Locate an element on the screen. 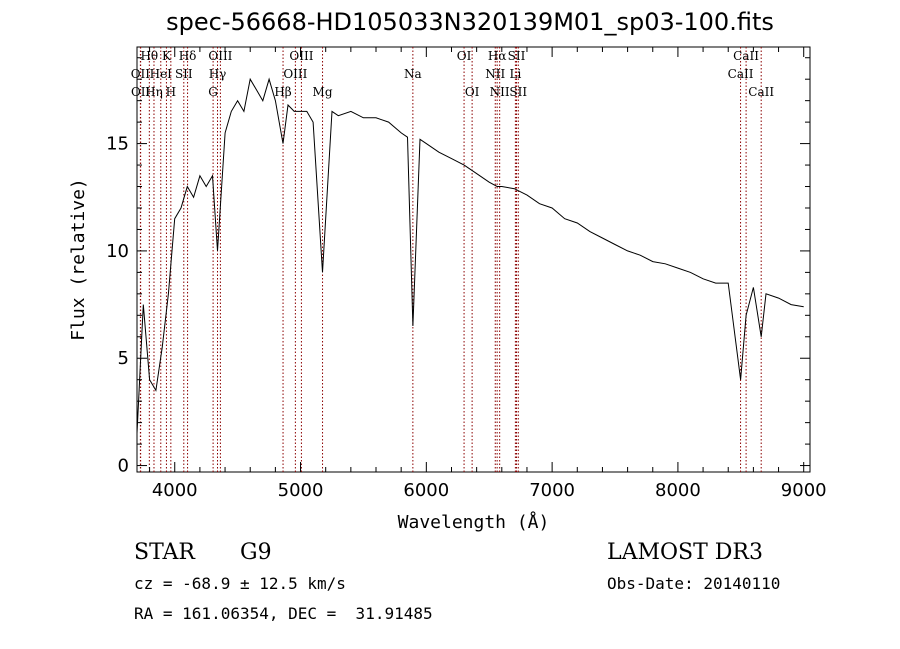 The height and width of the screenshot is (649, 900). x-axis-label: Wavelength (Å) is located at coordinates (474, 522).